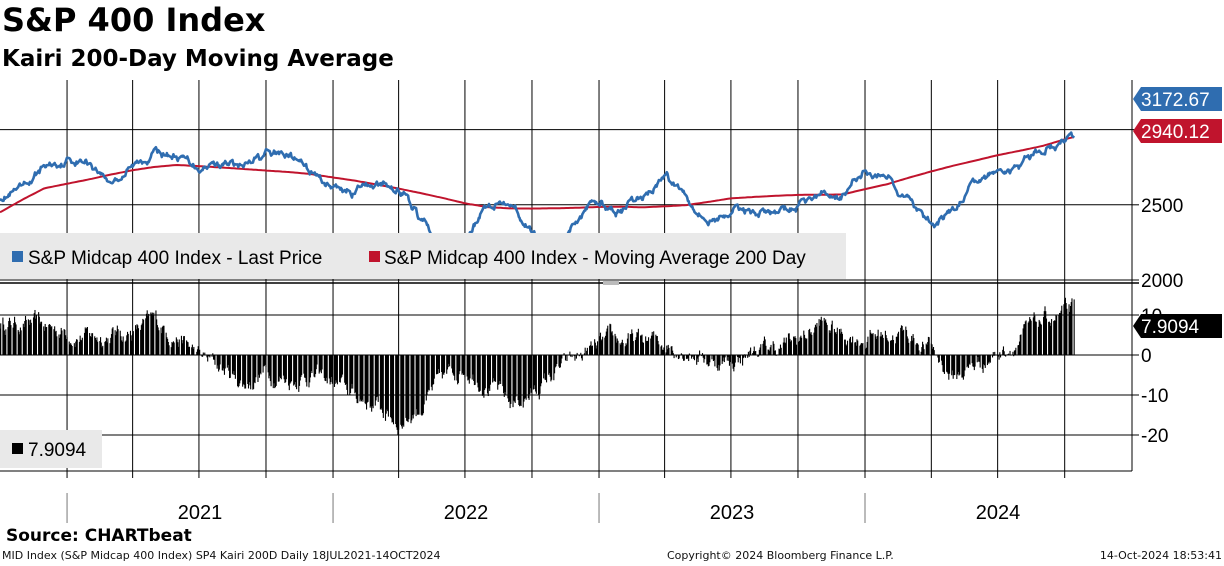 The height and width of the screenshot is (566, 1224). Describe the element at coordinates (423, 256) in the screenshot. I see `price-legend-box` at that location.